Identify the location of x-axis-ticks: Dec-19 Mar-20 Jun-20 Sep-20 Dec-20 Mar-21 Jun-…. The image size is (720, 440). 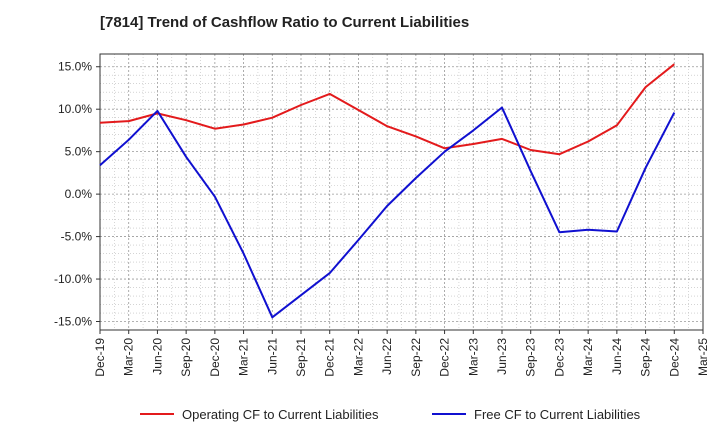
(401, 353).